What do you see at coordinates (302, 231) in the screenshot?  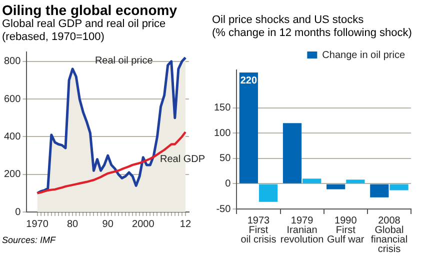 I see `x-tick-label: 1979 Iranian revolution` at bounding box center [302, 231].